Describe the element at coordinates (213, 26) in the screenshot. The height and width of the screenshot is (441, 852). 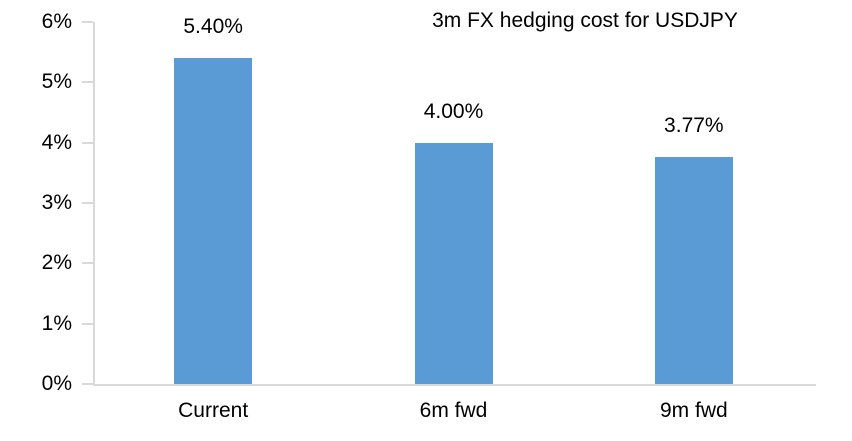
I see `bar-value-label: 5.40%` at that location.